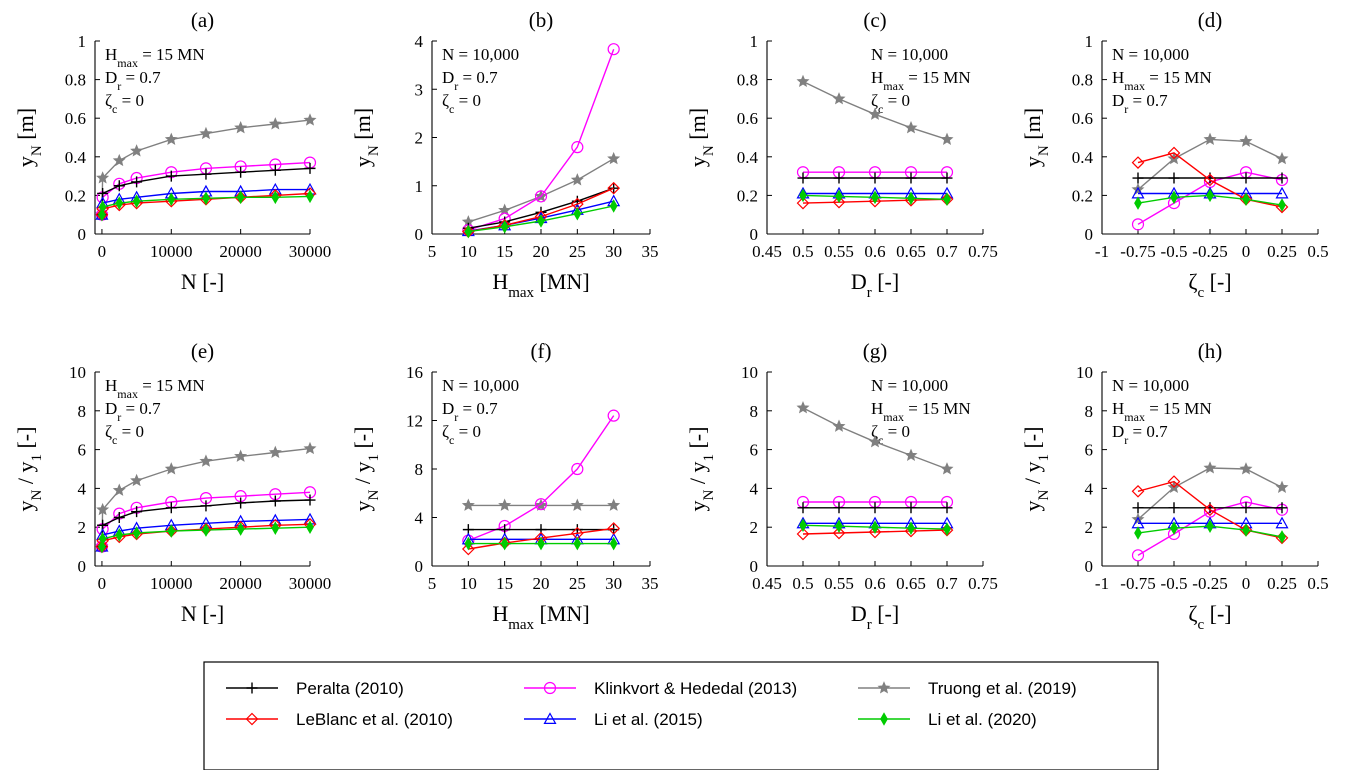 This screenshot has width=1365, height=770. What do you see at coordinates (1210, 20) in the screenshot?
I see `panel-title: (d)` at bounding box center [1210, 20].